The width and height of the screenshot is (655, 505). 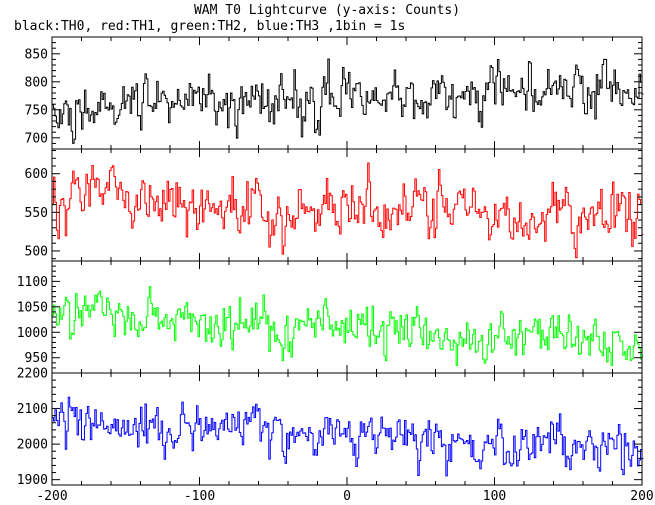 What do you see at coordinates (36, 213) in the screenshot?
I see `y-tick-label: 550` at bounding box center [36, 213].